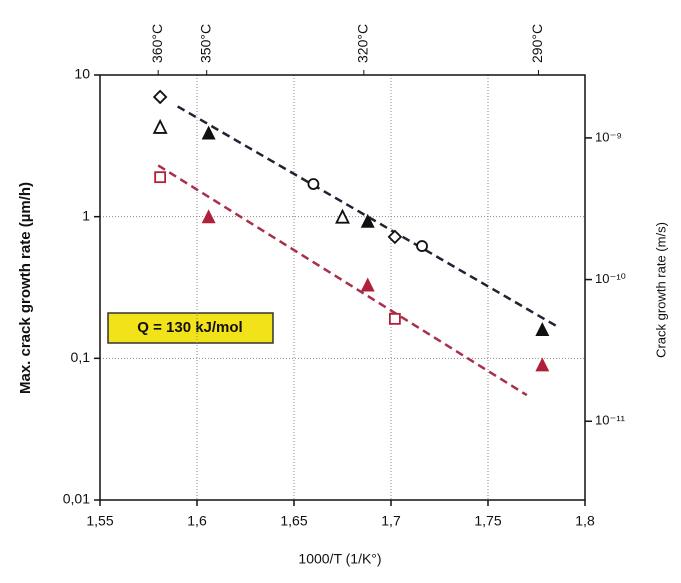 Image resolution: width=681 pixels, height=583 pixels. I want to click on x-axis-title: 1000/T (1/K°), so click(339, 559).